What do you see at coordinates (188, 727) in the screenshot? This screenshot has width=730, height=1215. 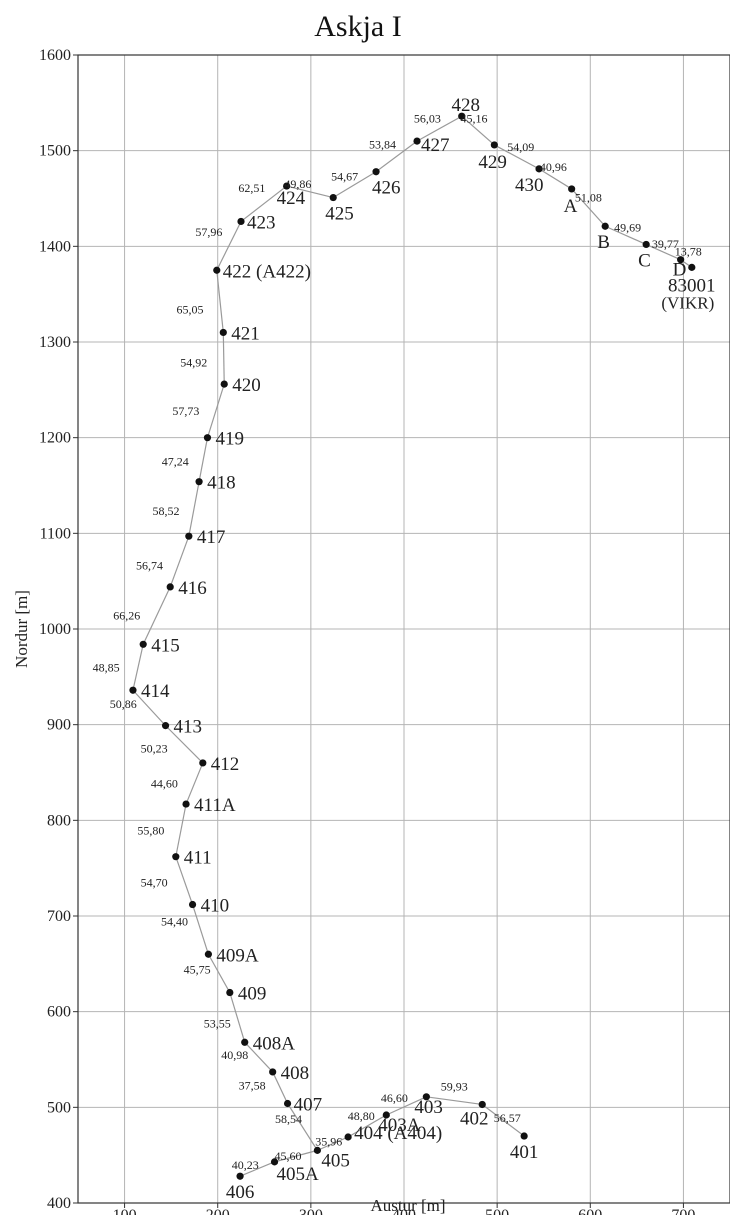 I see `point-label: 413` at bounding box center [188, 727].